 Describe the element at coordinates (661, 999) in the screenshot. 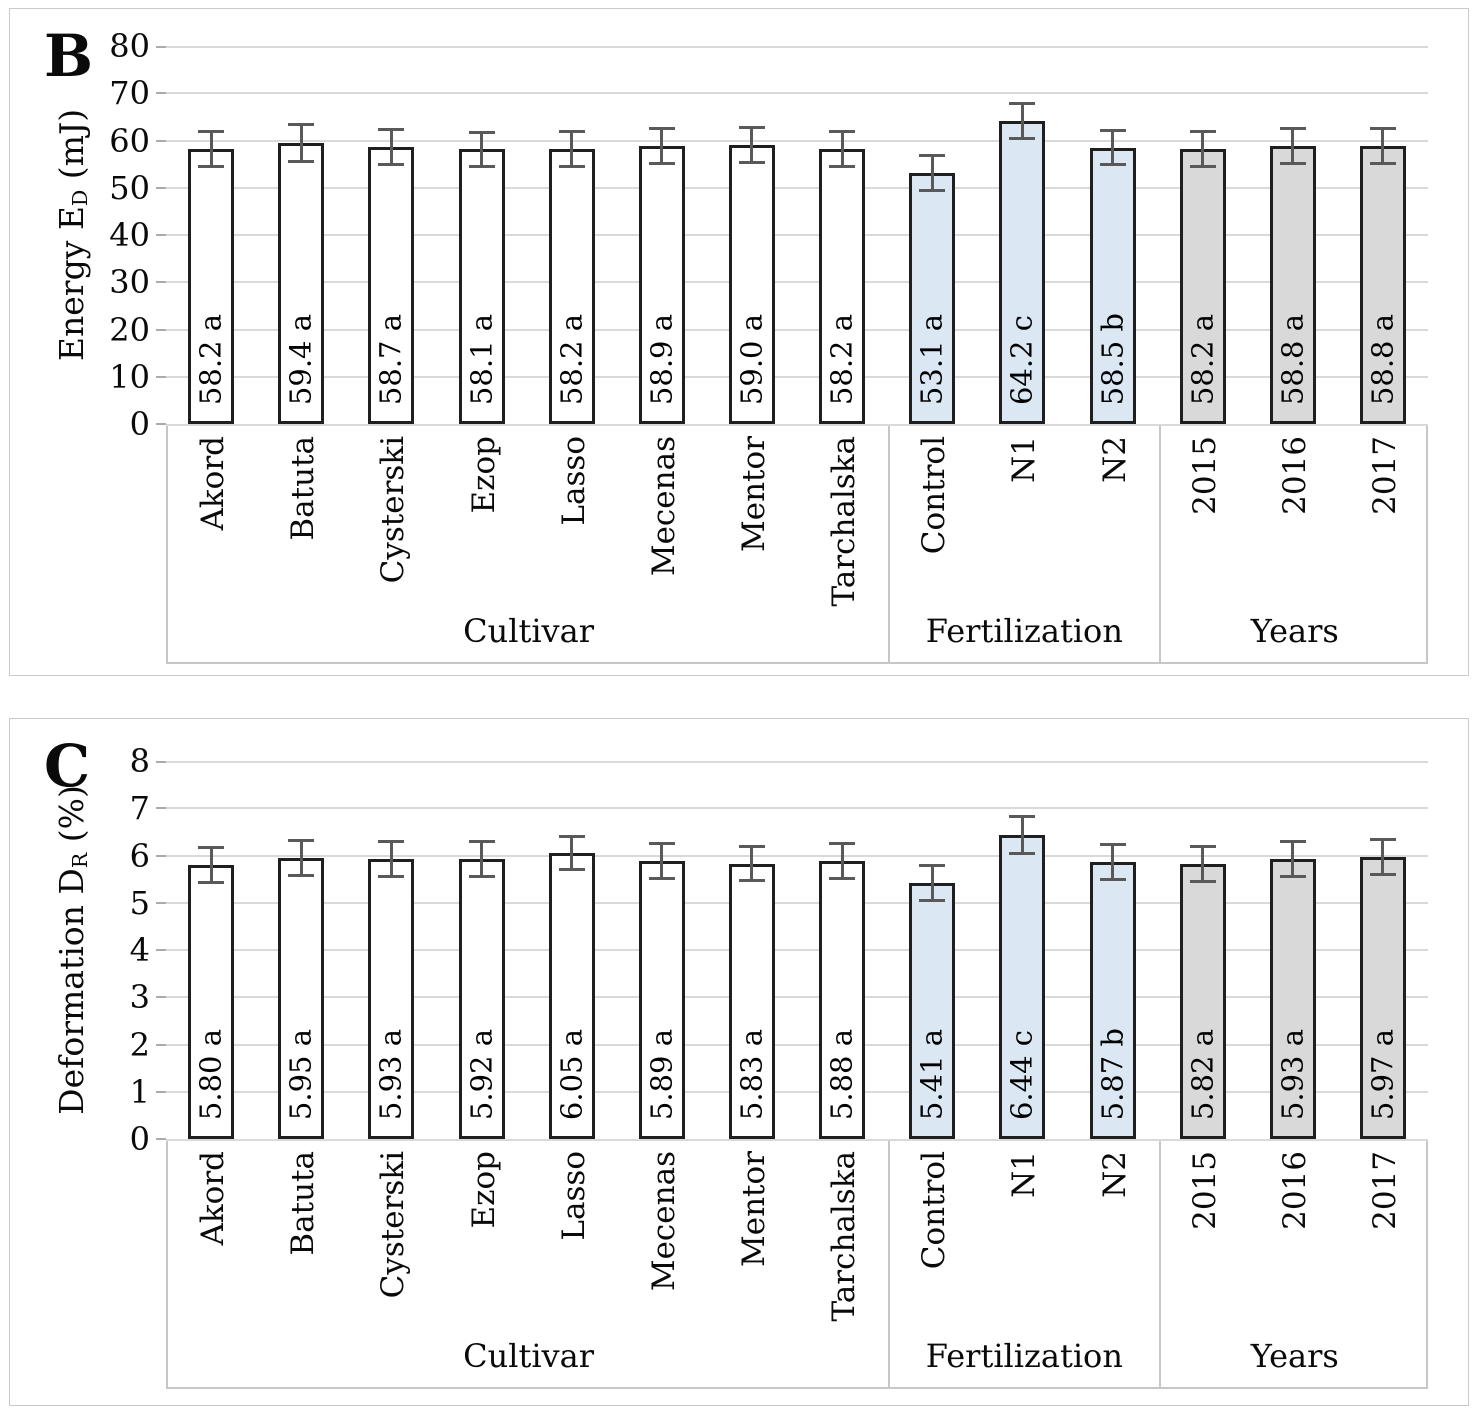

I see `bar-mecenas: 5.89 a` at that location.